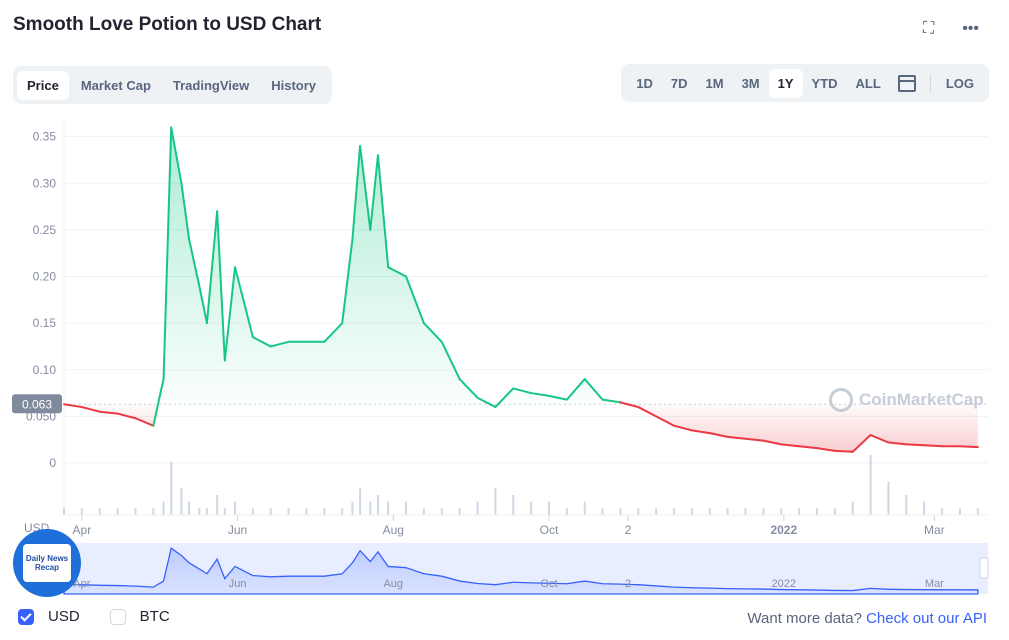 This screenshot has height=640, width=1009. I want to click on current-price-label: 0.063, so click(37, 404).